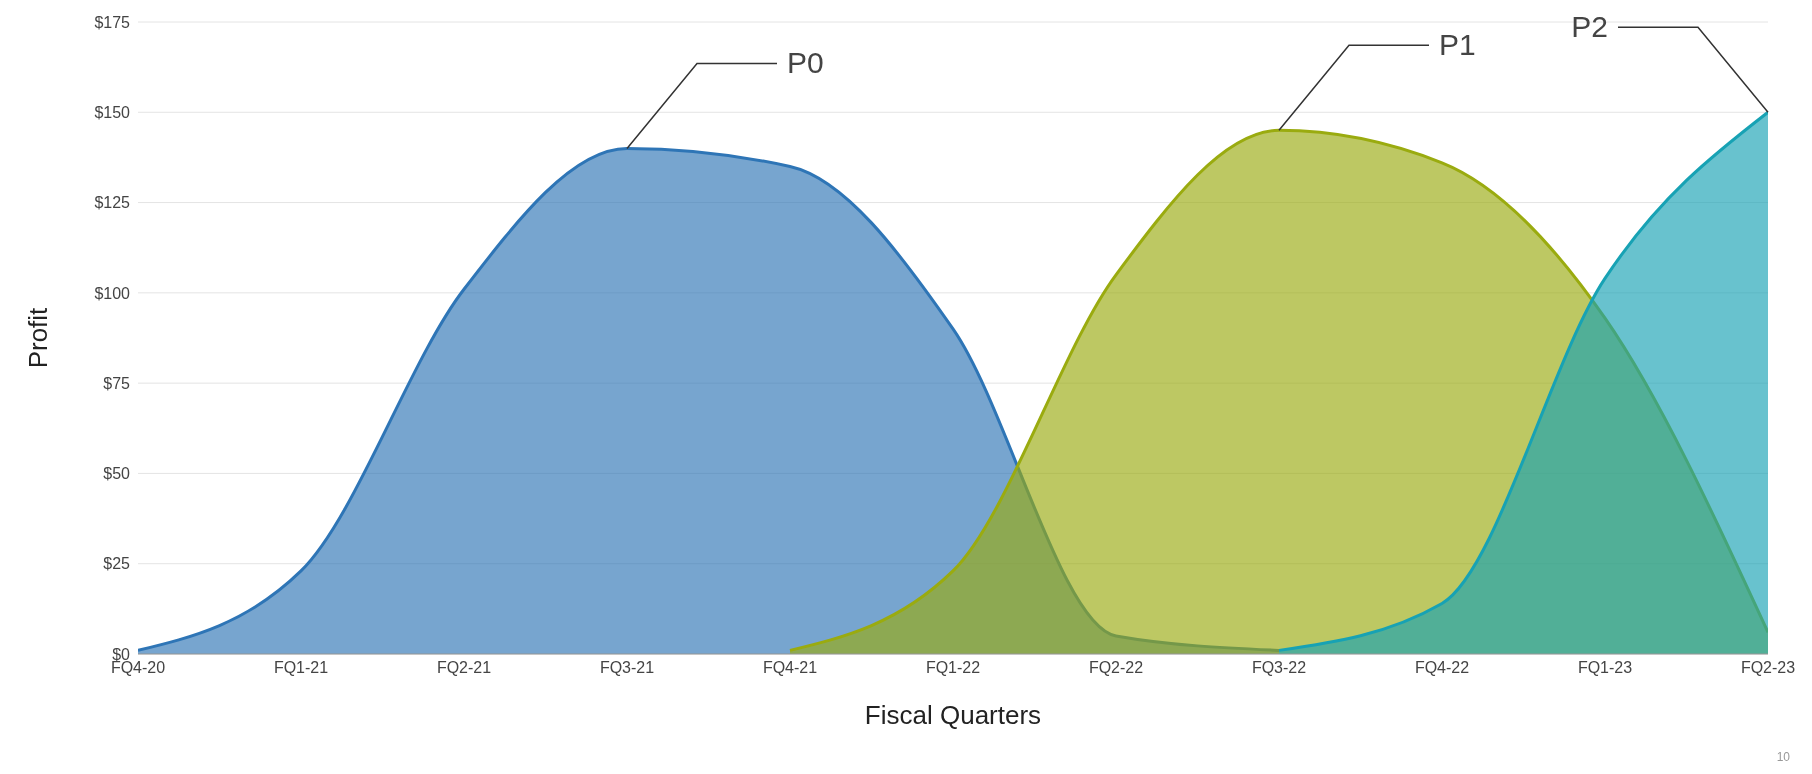 This screenshot has height=774, width=1812. I want to click on x-tick-label: FQ3-21, so click(627, 668).